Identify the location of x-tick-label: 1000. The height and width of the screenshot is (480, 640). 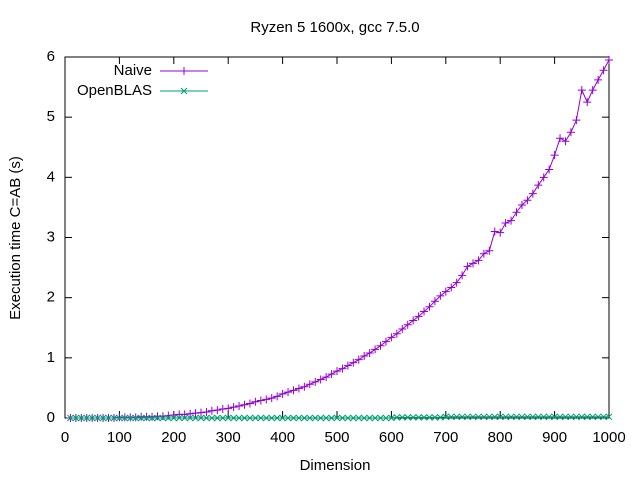
(608, 437).